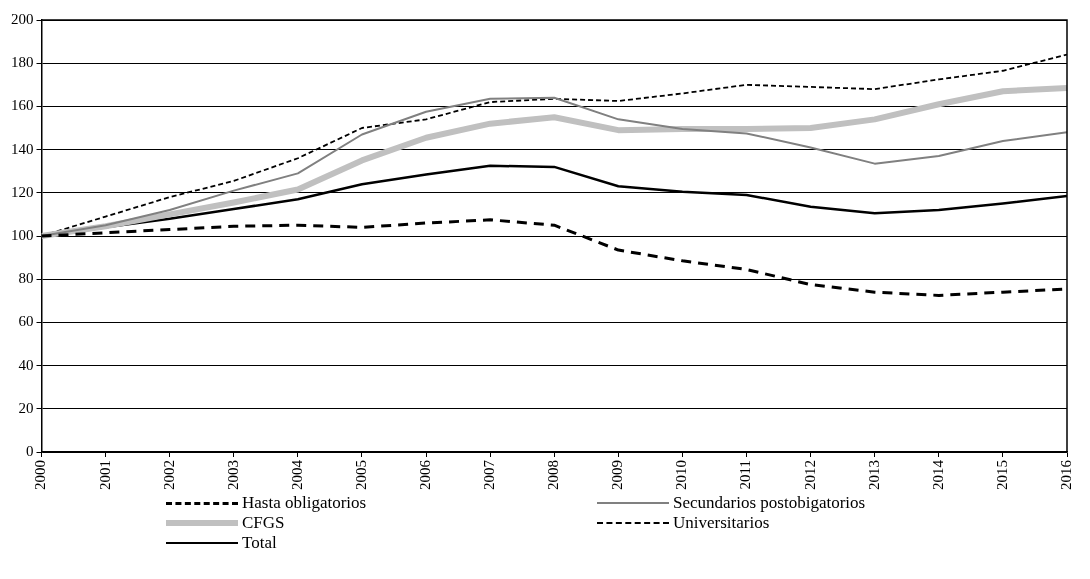 The image size is (1090, 579). I want to click on x-tick-label: 2001, so click(104, 475).